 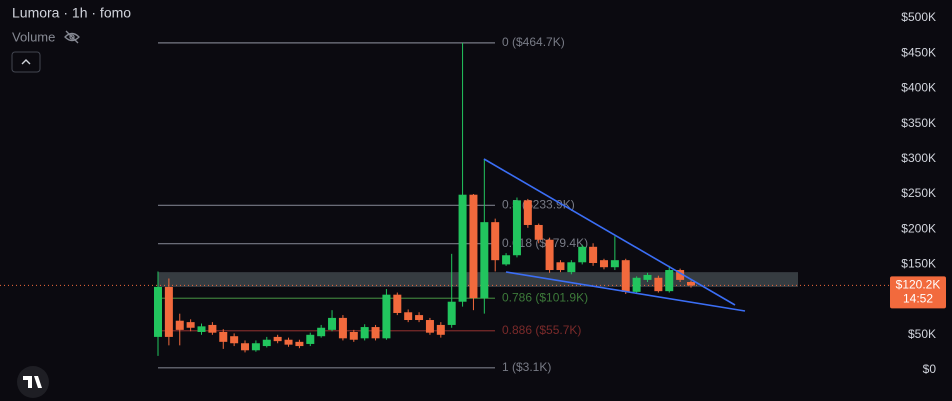 I want to click on eye-off-icon, so click(x=72, y=37).